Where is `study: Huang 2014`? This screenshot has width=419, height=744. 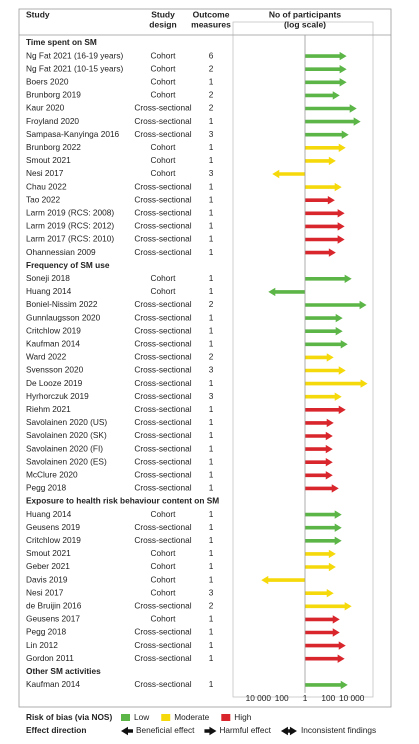 study: Huang 2014 is located at coordinates (49, 514).